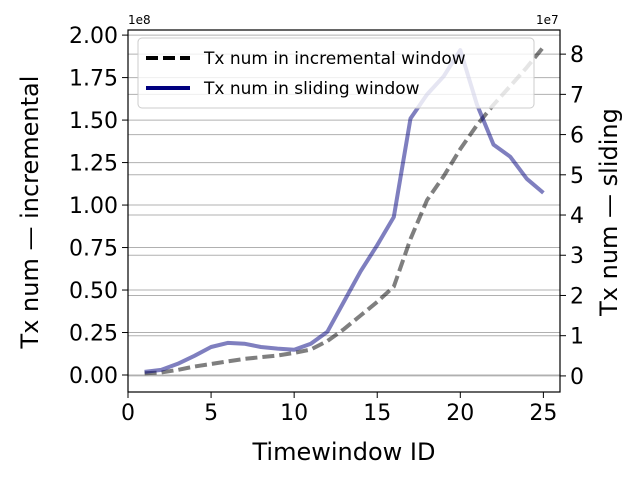 The height and width of the screenshot is (480, 640). Describe the element at coordinates (577, 256) in the screenshot. I see `y-right-tick-label: 3` at that location.